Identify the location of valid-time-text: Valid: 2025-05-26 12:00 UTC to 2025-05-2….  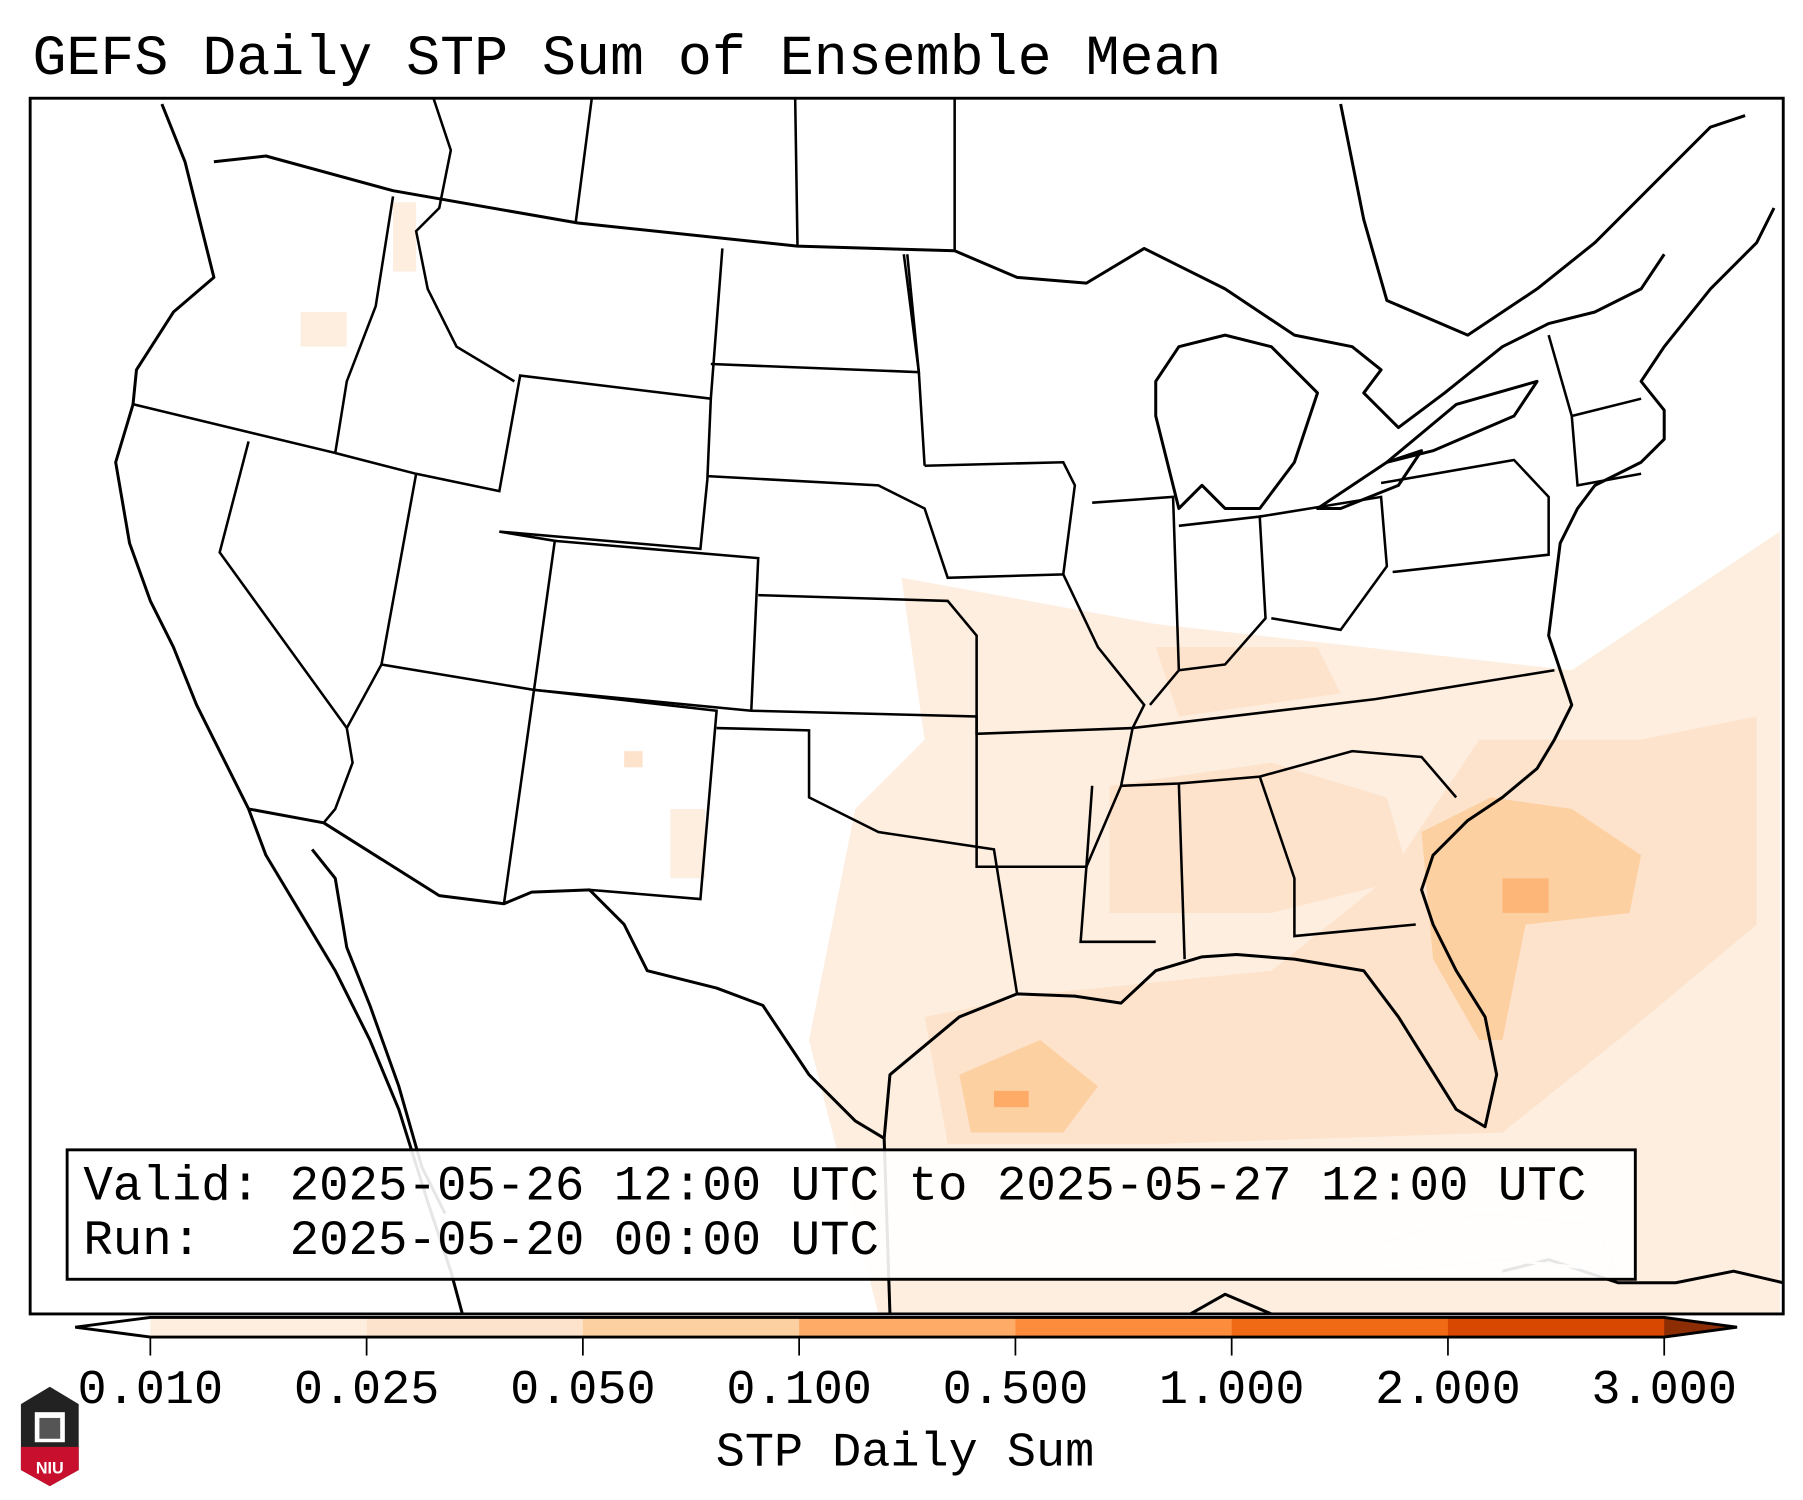
(834, 1187).